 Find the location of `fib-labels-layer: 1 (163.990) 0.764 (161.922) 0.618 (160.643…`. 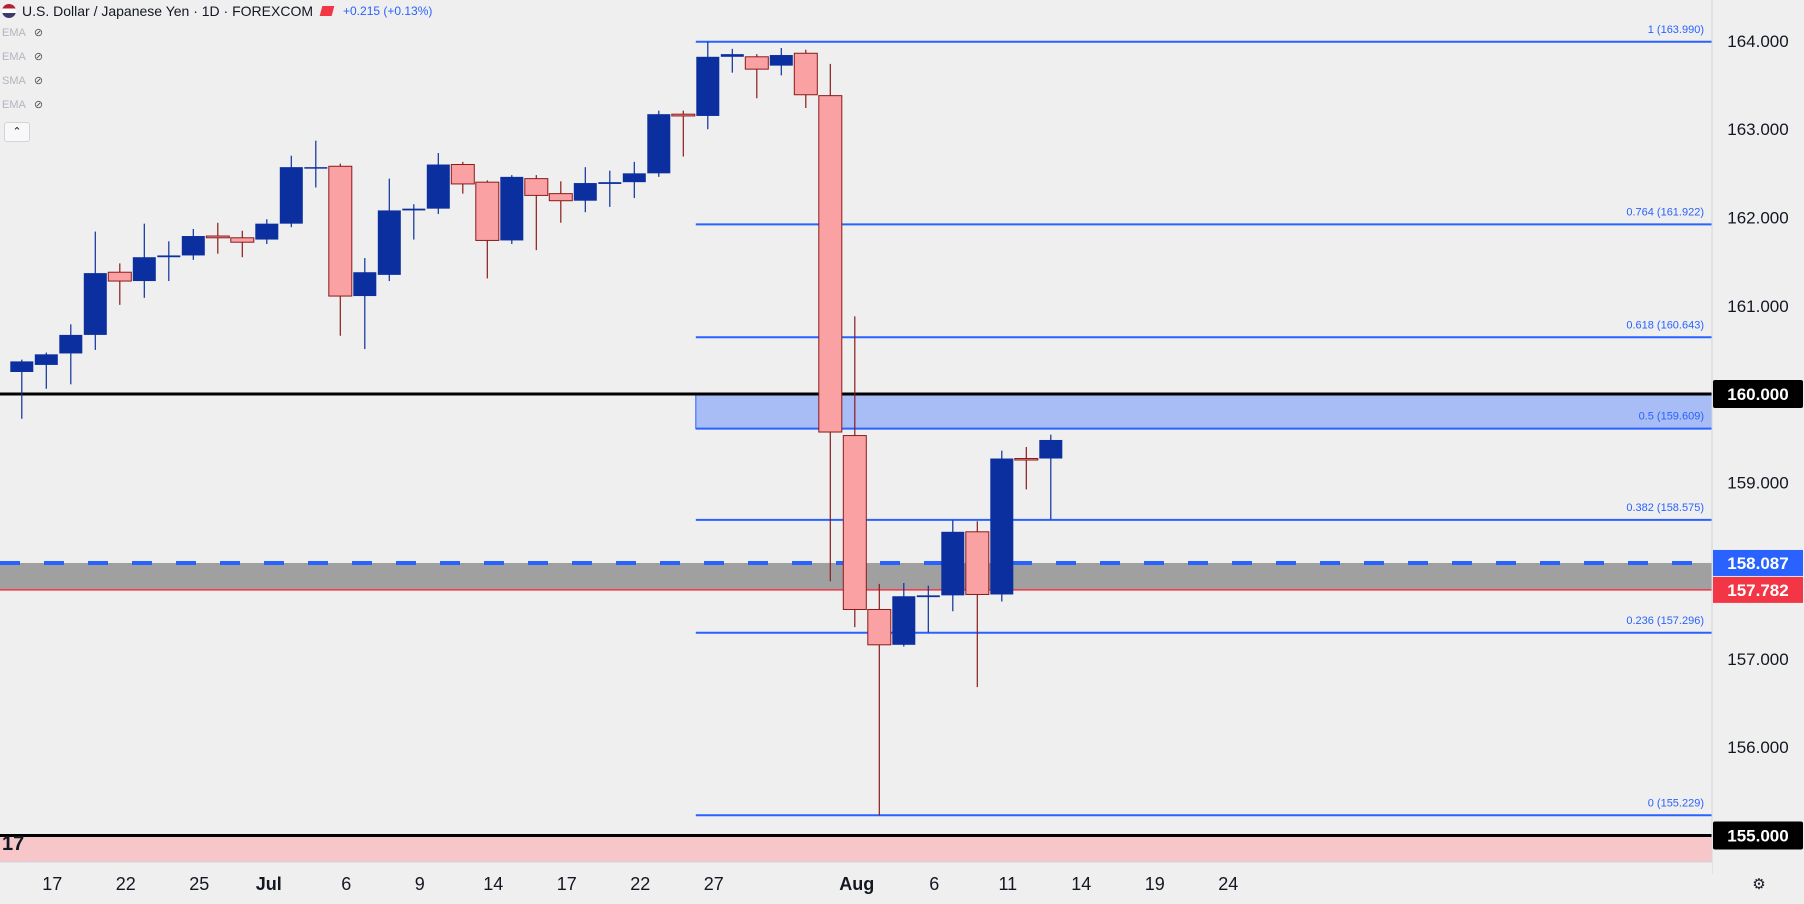

fib-labels-layer: 1 (163.990) 0.764 (161.922) 0.618 (160.643… is located at coordinates (1665, 417).